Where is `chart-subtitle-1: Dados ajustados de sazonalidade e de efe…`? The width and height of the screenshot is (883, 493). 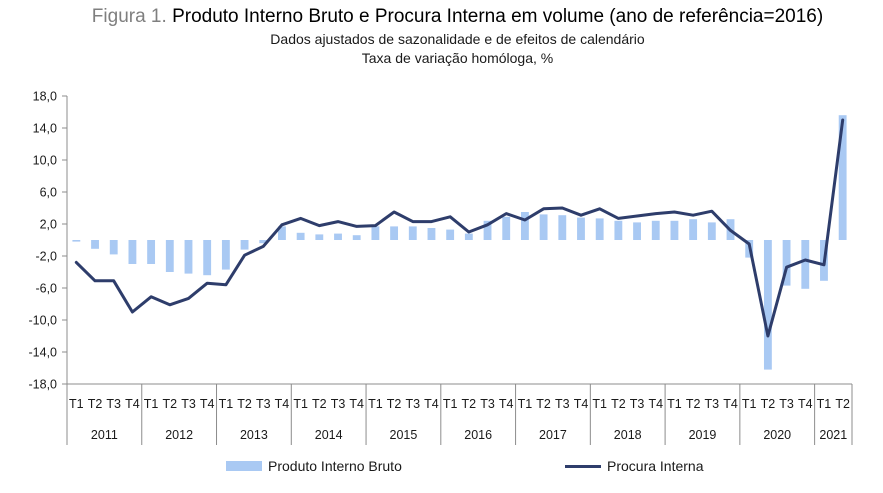 chart-subtitle-1: Dados ajustados de sazonalidade e de efe… is located at coordinates (457, 39).